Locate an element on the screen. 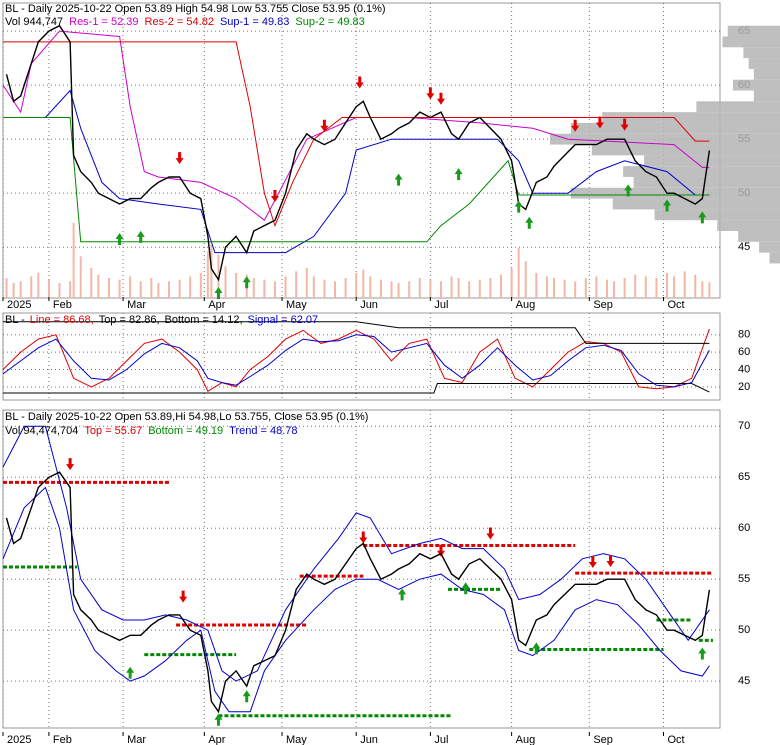  y-tick-label: 70 is located at coordinates (744, 426).